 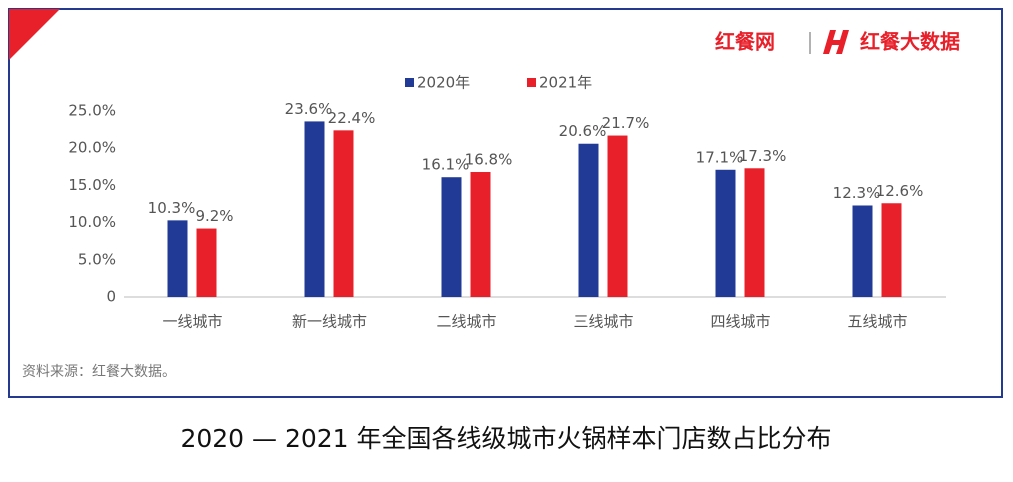 What do you see at coordinates (34, 34) in the screenshot?
I see `search-icon` at bounding box center [34, 34].